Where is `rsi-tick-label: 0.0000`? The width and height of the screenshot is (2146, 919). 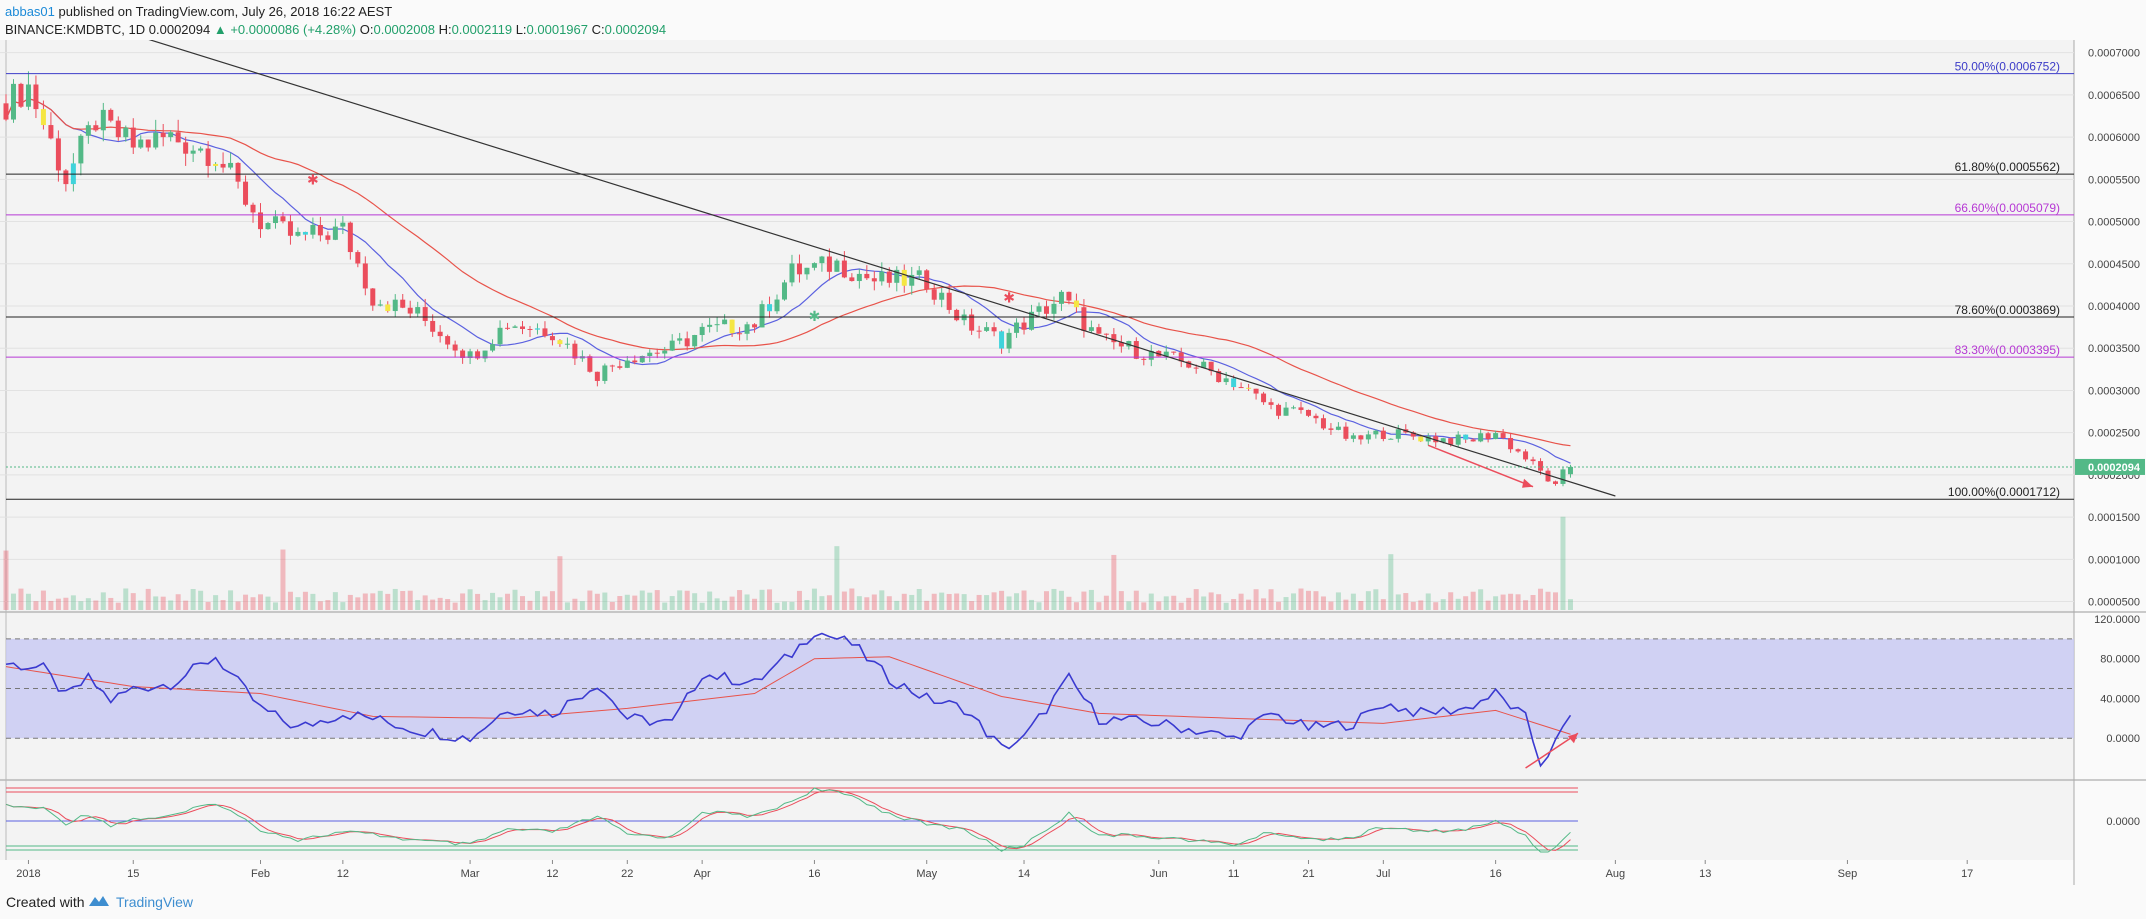
rsi-tick-label: 0.0000 is located at coordinates (2123, 739).